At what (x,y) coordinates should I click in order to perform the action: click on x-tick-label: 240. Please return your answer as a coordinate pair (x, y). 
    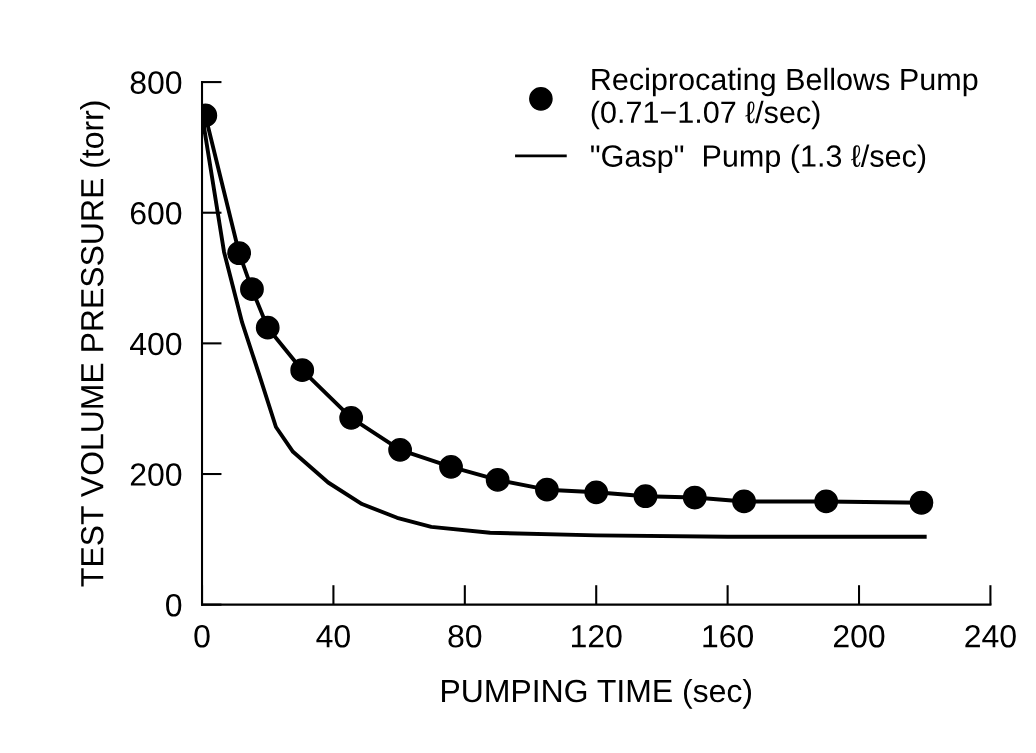
    Looking at the image, I should click on (990, 636).